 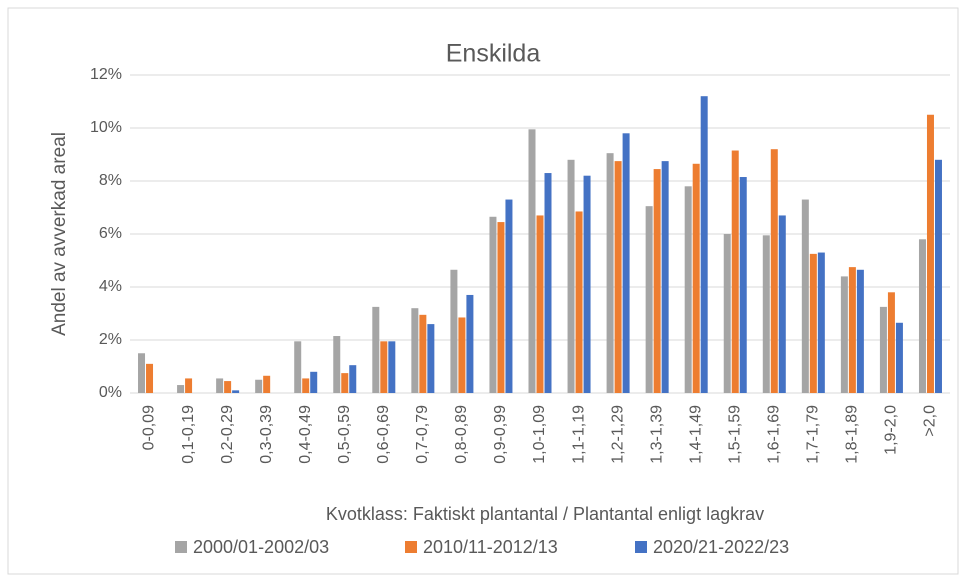 I want to click on x-tick-label: 1,6-1,69, so click(x=774, y=434).